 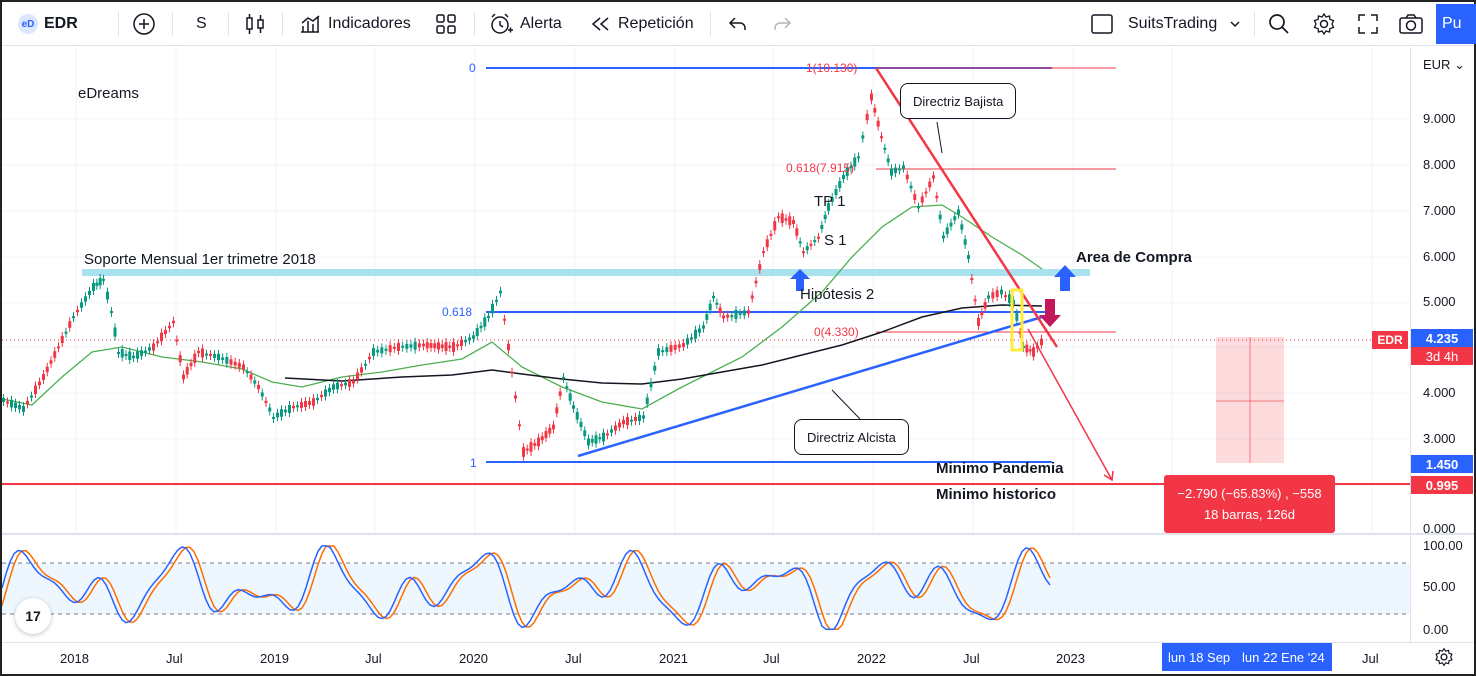 I want to click on tp1-label: TP 1, so click(x=830, y=201).